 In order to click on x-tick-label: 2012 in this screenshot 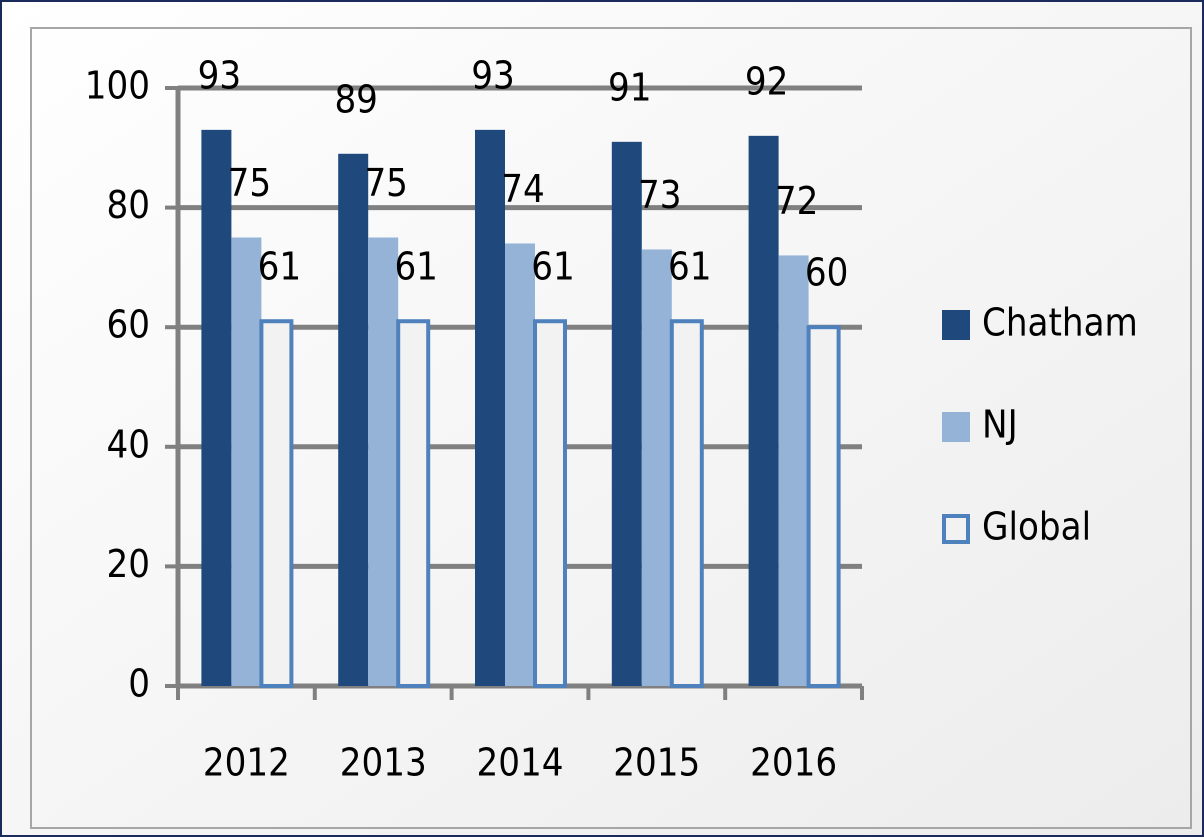, I will do `click(246, 763)`.